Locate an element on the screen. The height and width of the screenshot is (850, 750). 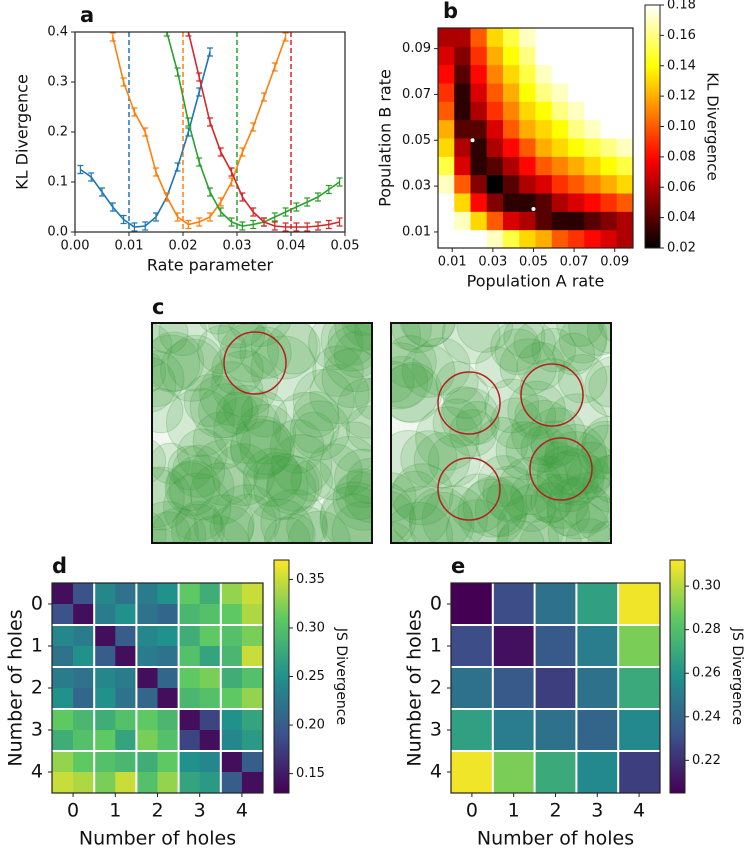
y-tick-label: 0.09 is located at coordinates (416, 48).